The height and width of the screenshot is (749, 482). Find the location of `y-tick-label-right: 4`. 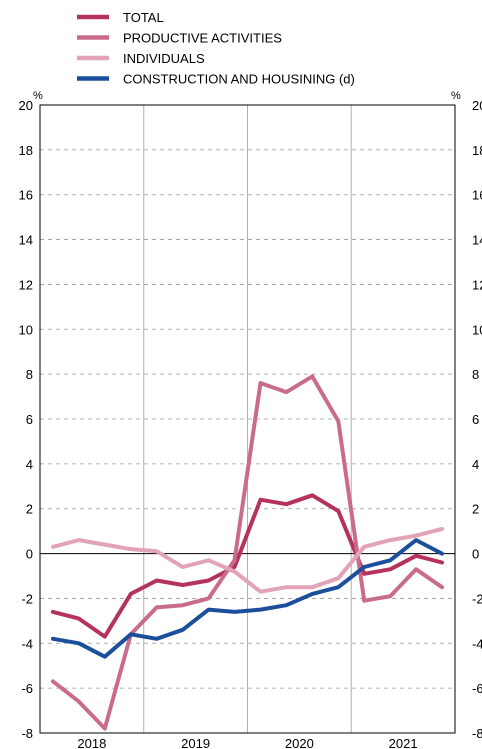

y-tick-label-right: 4 is located at coordinates (475, 464).